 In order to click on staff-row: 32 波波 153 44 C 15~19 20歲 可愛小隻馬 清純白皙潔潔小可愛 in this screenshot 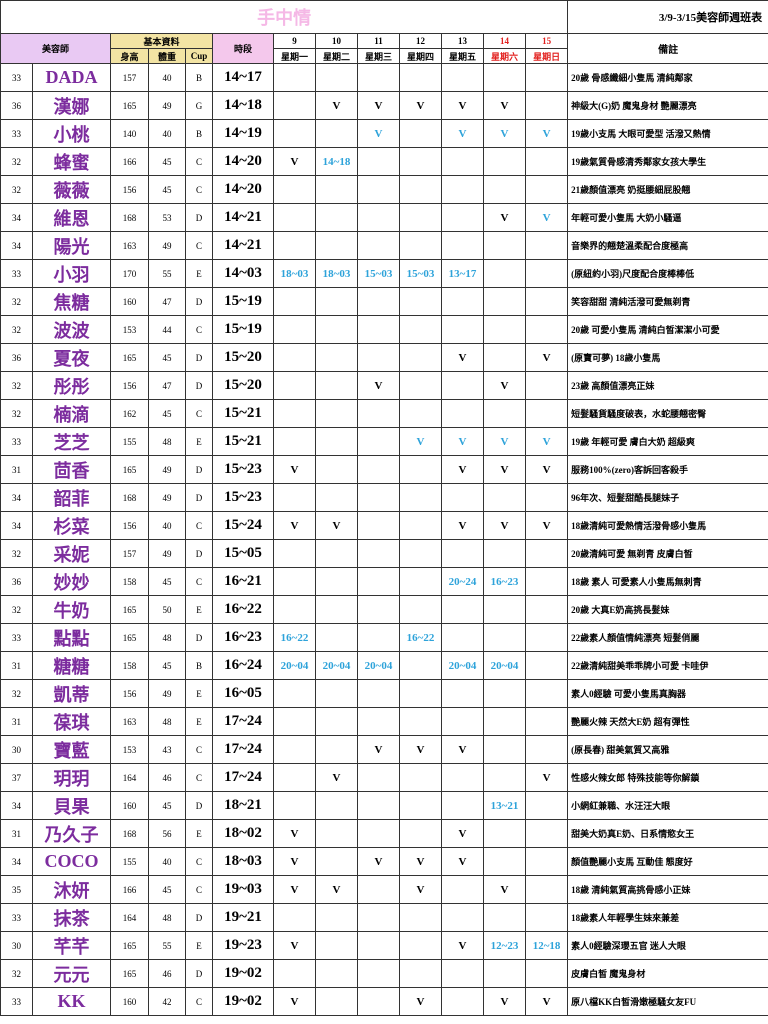, I will do `click(384, 329)`.